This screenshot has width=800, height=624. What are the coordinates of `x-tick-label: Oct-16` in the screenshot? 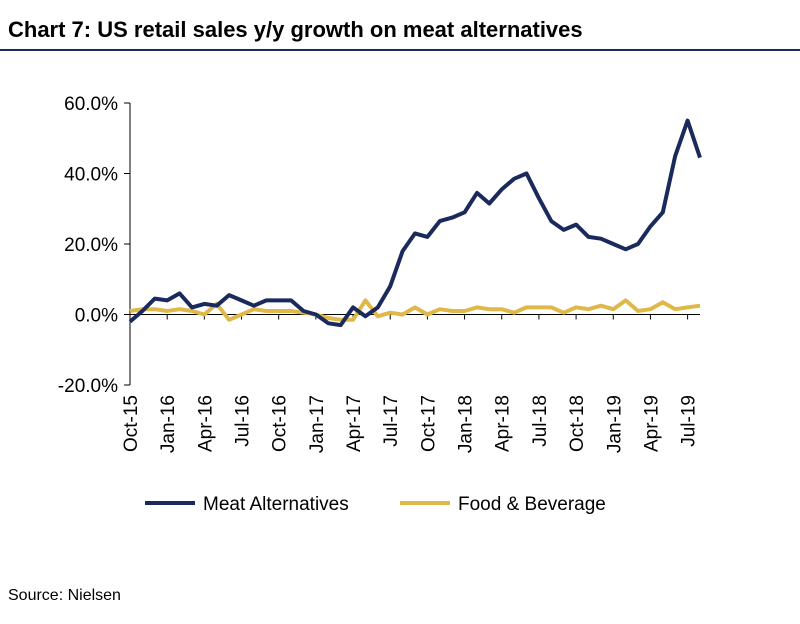 It's located at (280, 423).